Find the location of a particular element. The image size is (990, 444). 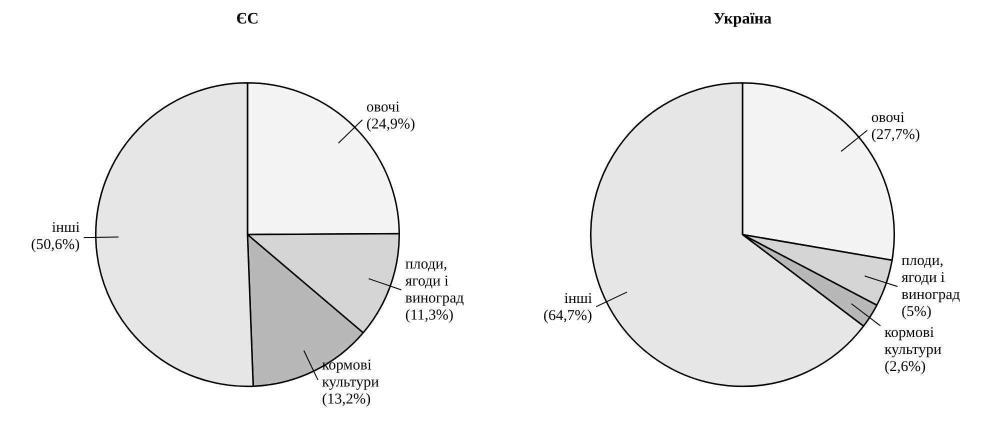

data-label: (5%) is located at coordinates (916, 312).